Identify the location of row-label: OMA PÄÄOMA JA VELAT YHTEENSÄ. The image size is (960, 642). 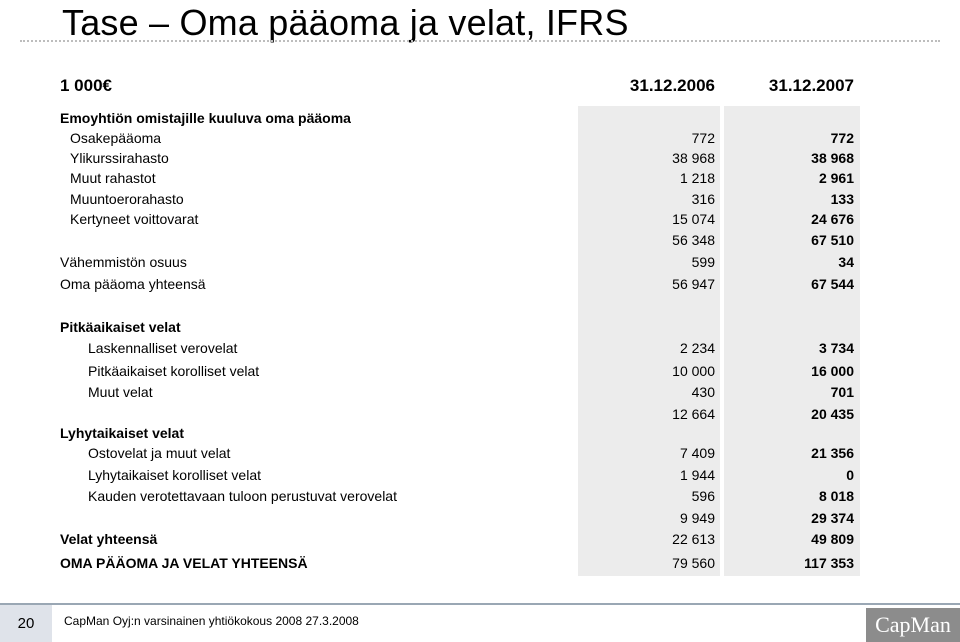
(184, 563).